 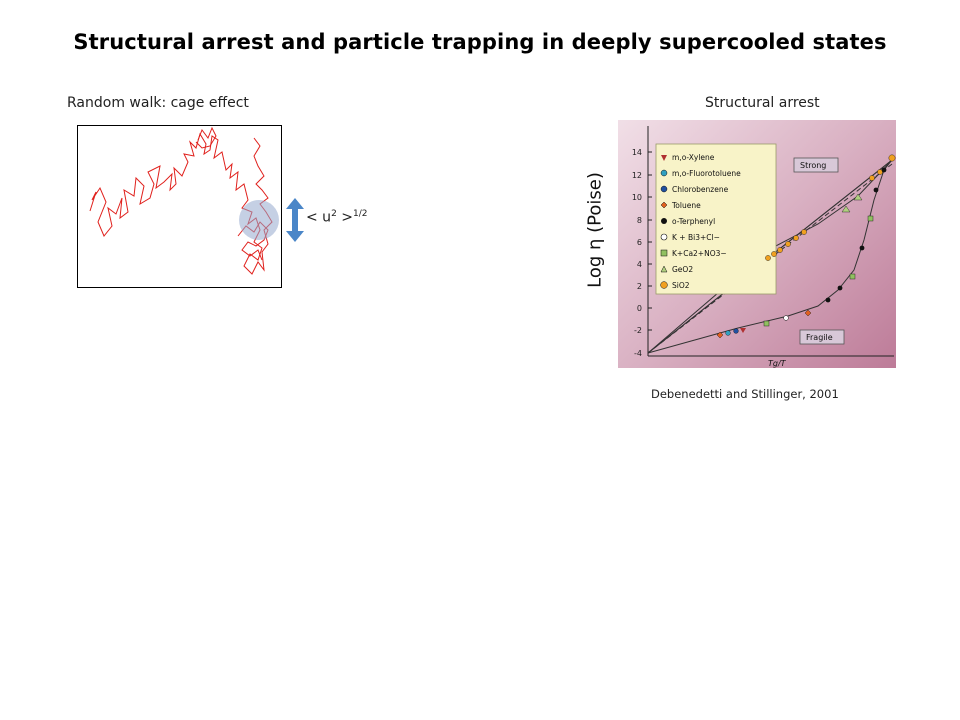 I want to click on legend-item-8: GeO2, so click(x=682, y=269).